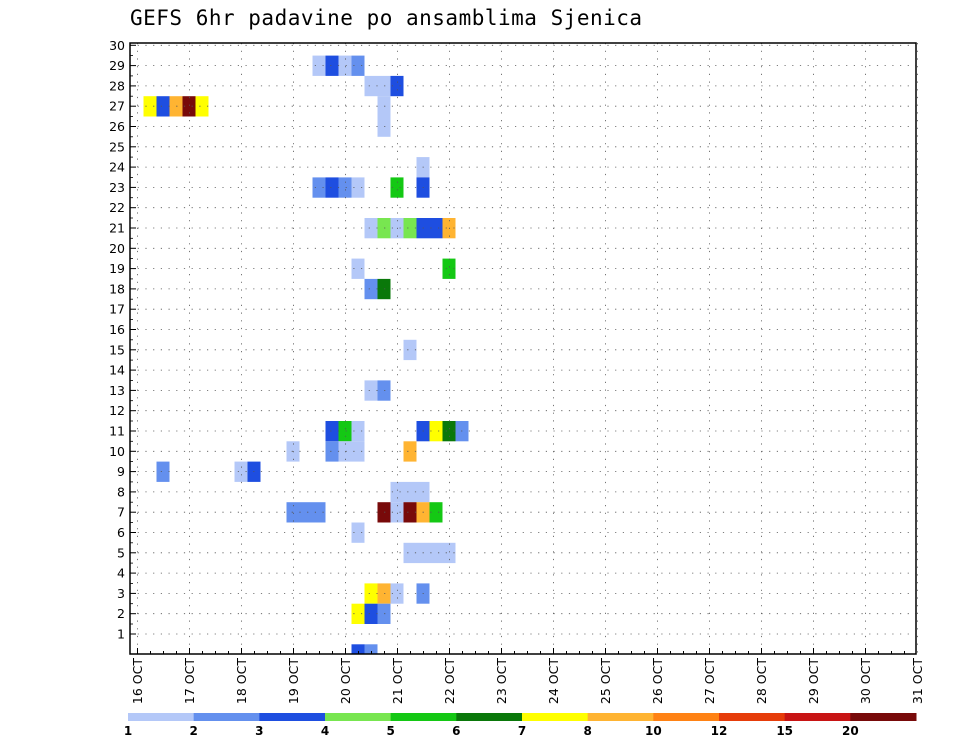 The height and width of the screenshot is (742, 960). Describe the element at coordinates (456, 731) in the screenshot. I see `colorbar-label: 6` at that location.